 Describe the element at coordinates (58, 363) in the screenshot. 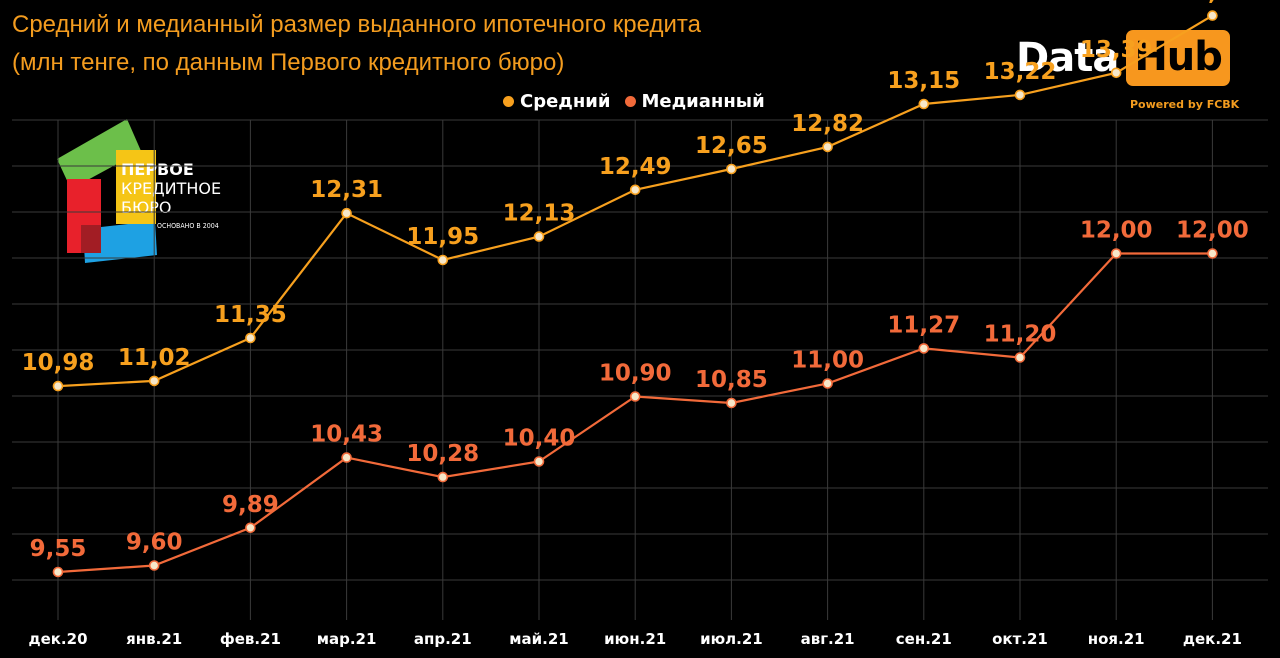

I see `data-label-average: 10,98` at that location.